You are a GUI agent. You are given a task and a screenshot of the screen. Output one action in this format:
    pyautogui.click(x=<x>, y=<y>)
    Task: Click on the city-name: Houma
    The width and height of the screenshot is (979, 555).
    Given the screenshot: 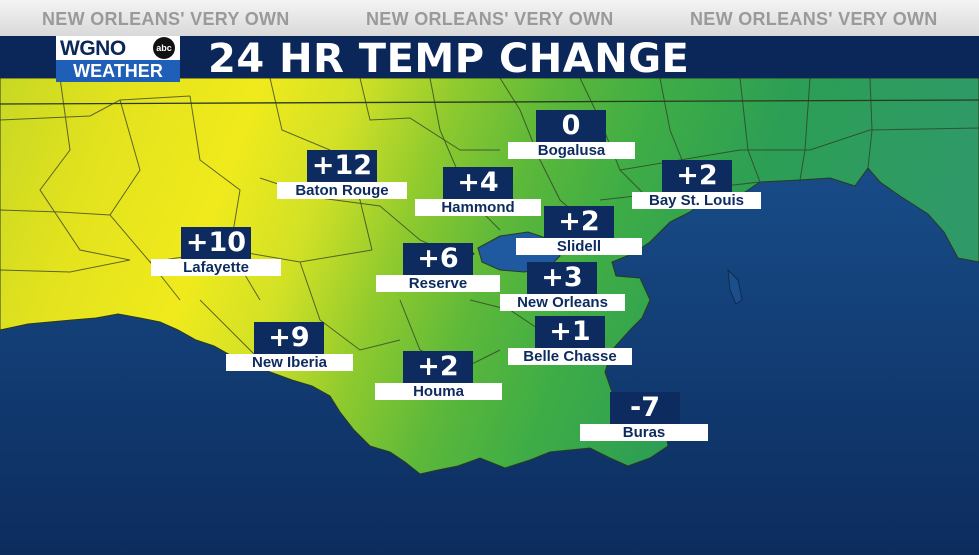 What is the action you would take?
    pyautogui.click(x=438, y=391)
    